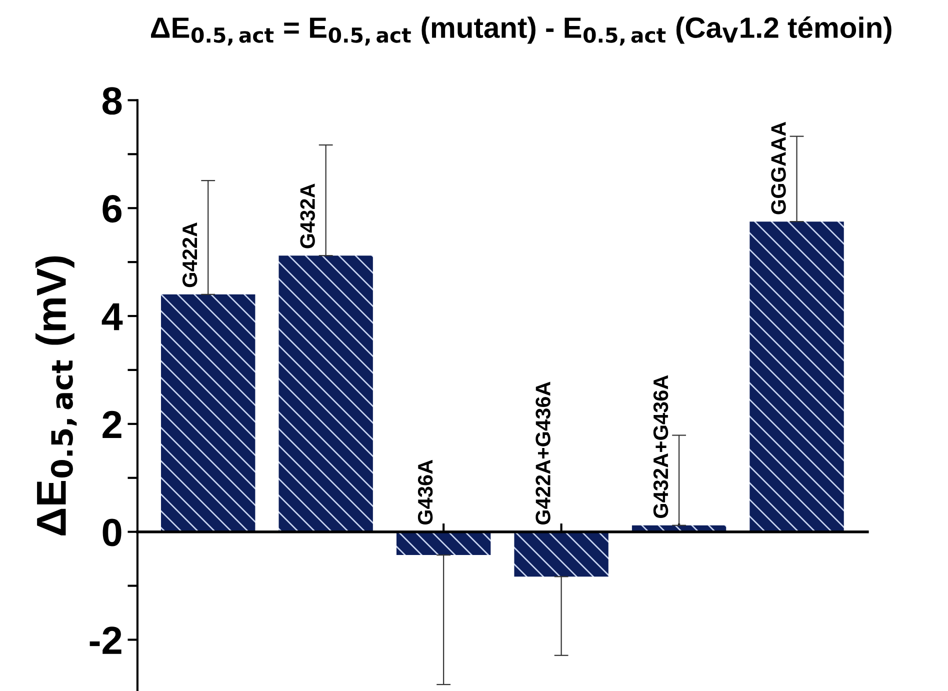 This screenshot has height=691, width=948. What do you see at coordinates (425, 492) in the screenshot?
I see `x-tick-label: G436A` at bounding box center [425, 492].